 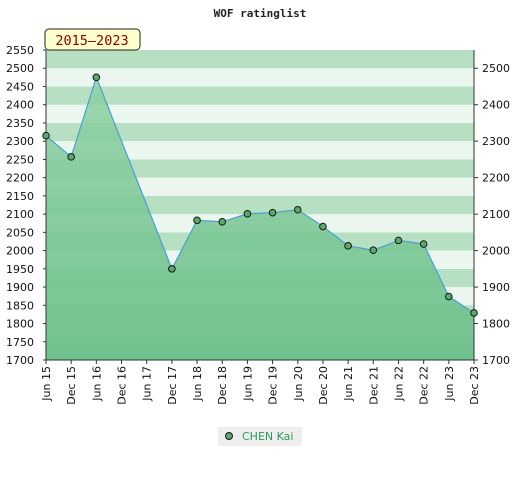 I want to click on legend-bg, so click(x=260, y=436).